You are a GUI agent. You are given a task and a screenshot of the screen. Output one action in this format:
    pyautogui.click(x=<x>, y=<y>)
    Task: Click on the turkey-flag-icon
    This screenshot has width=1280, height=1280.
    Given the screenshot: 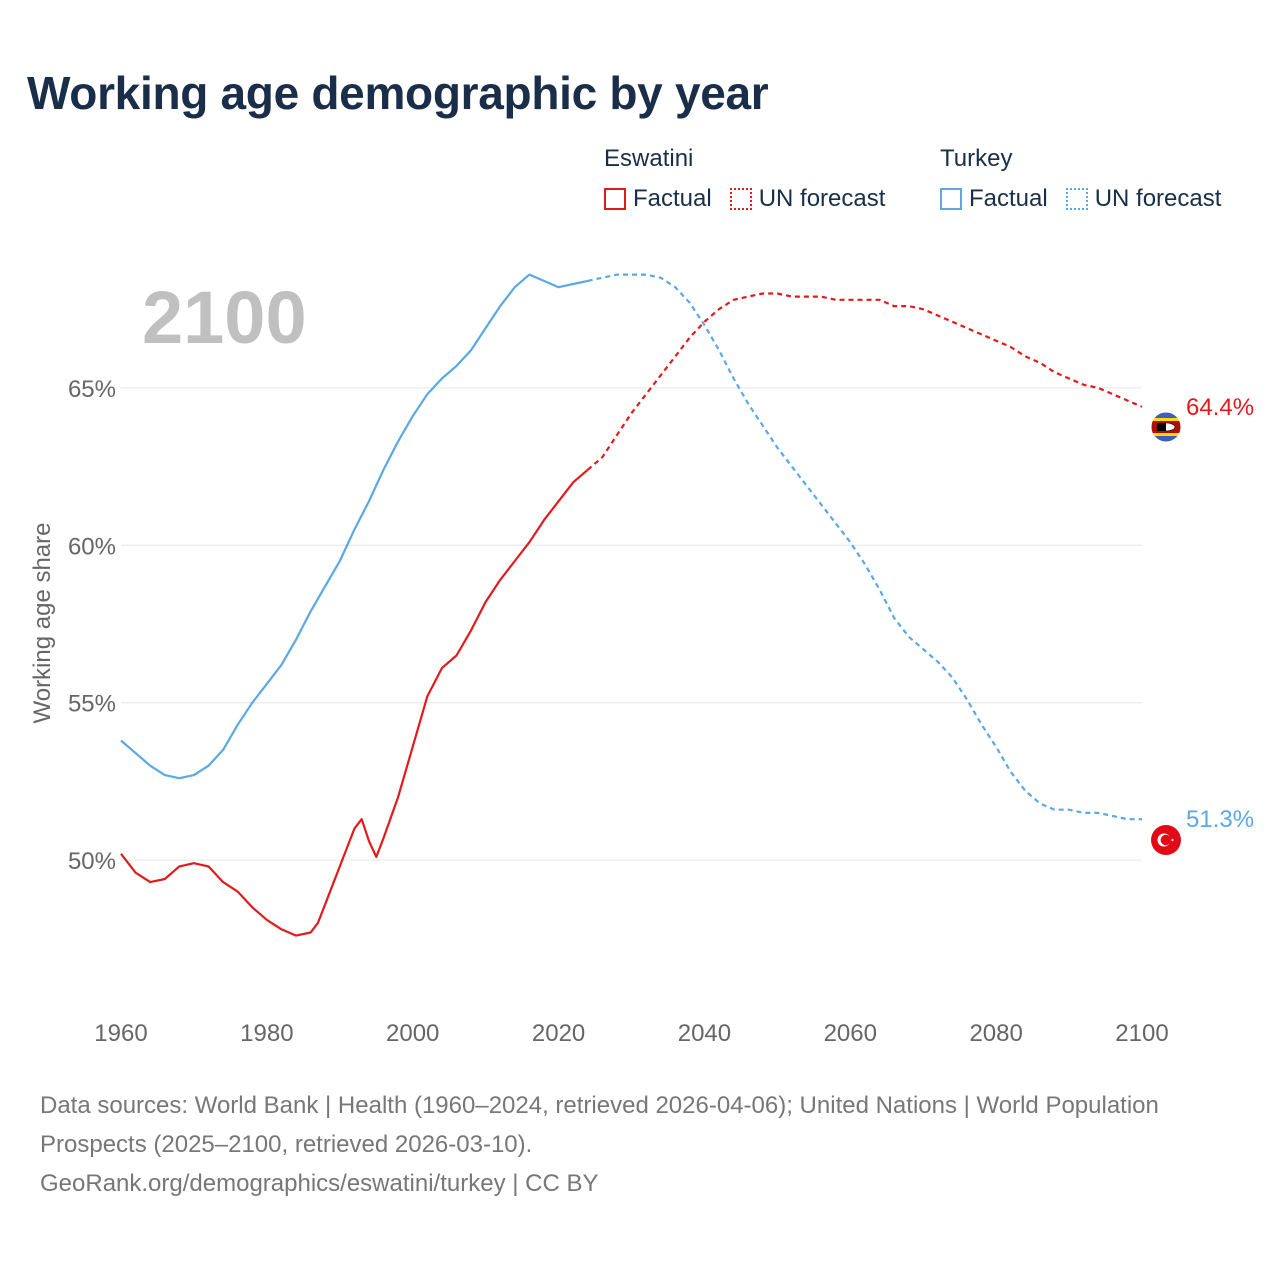 What is the action you would take?
    pyautogui.click(x=1166, y=840)
    